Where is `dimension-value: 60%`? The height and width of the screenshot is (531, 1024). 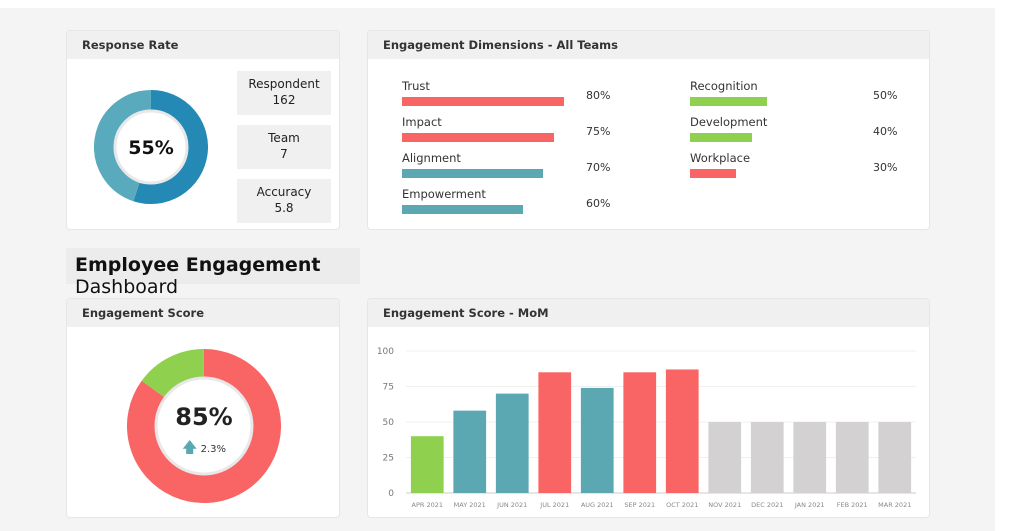
dimension-value: 60% is located at coordinates (598, 203).